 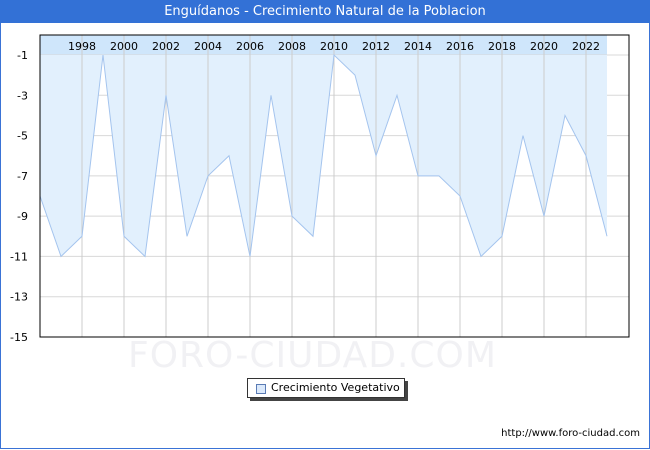 I want to click on x-tick-label: 2010, so click(x=334, y=46).